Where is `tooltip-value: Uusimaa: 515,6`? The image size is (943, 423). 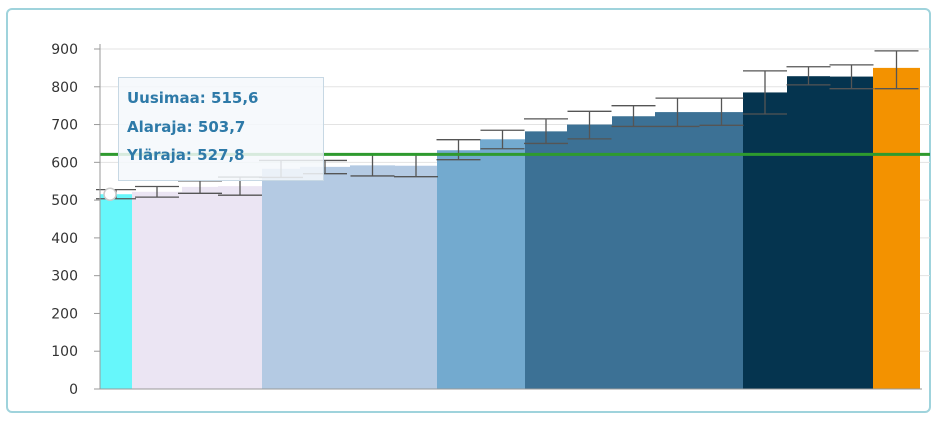
tooltip-value: Uusimaa: 515,6 is located at coordinates (193, 98).